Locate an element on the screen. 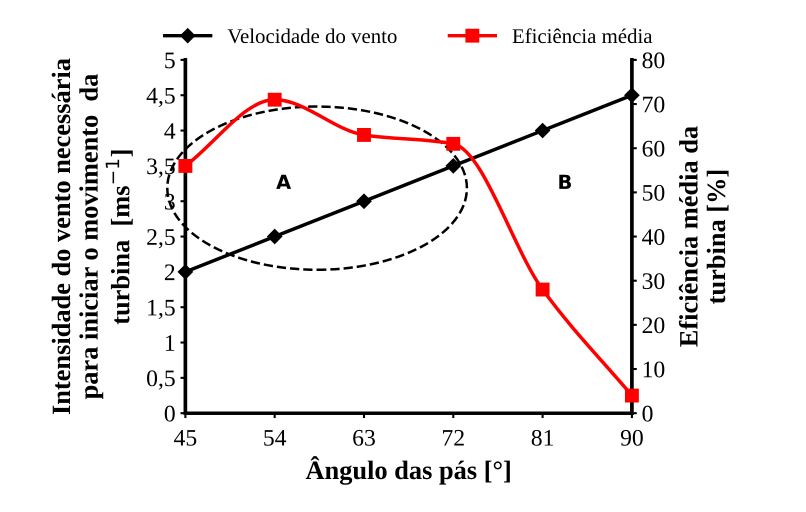  y2-tick-label: 10 is located at coordinates (654, 370).